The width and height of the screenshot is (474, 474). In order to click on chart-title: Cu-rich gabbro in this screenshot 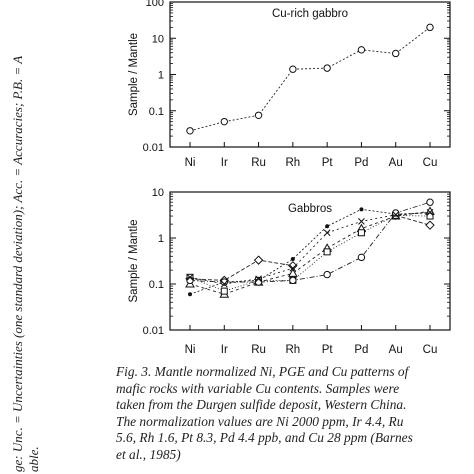, I will do `click(310, 14)`.